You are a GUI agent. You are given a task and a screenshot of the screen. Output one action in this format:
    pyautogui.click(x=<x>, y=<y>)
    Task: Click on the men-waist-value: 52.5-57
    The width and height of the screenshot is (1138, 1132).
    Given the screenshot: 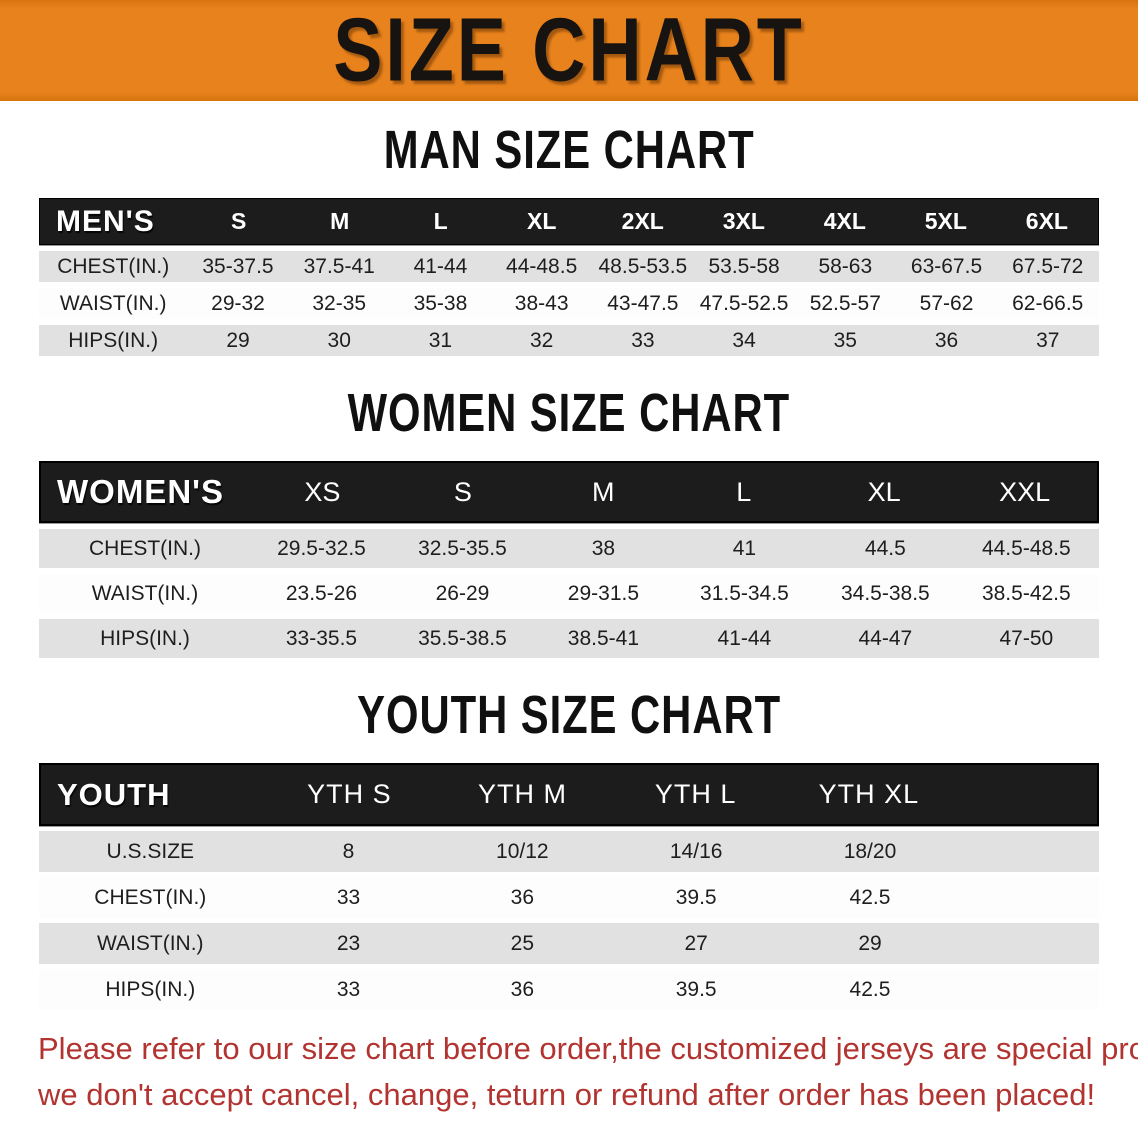 What is the action you would take?
    pyautogui.click(x=845, y=303)
    